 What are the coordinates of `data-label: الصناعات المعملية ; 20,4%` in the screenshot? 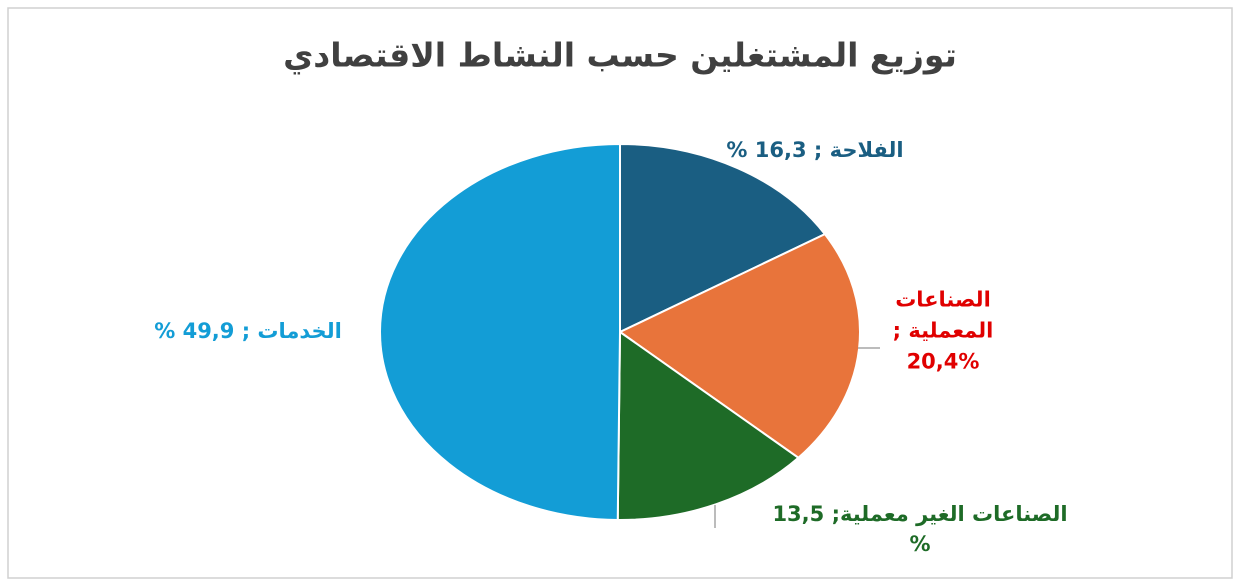 It's located at (943, 330).